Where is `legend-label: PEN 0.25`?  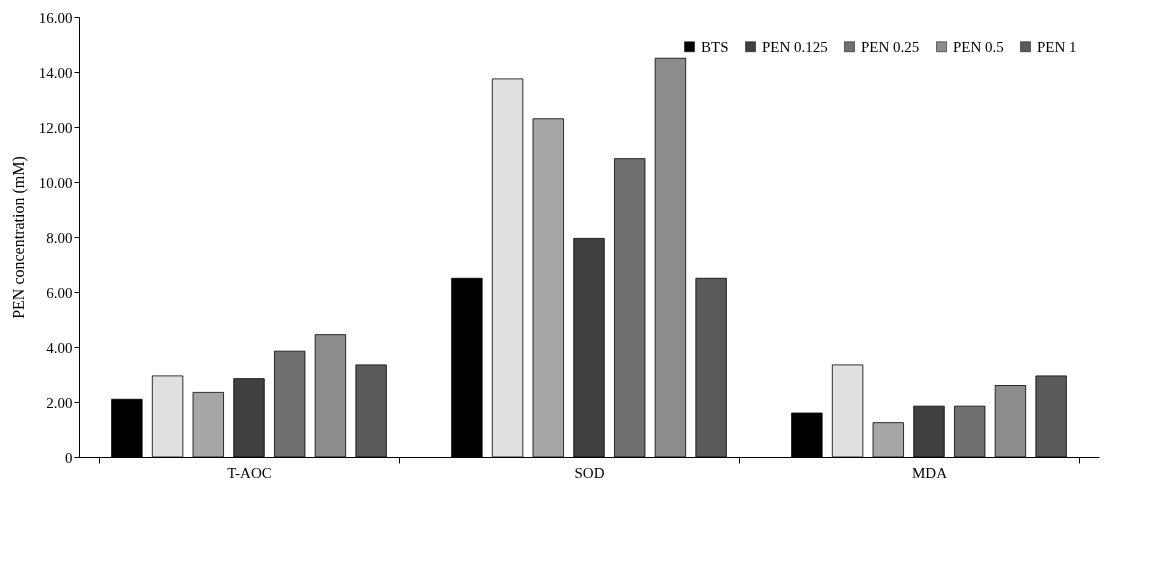
legend-label: PEN 0.25 is located at coordinates (890, 46).